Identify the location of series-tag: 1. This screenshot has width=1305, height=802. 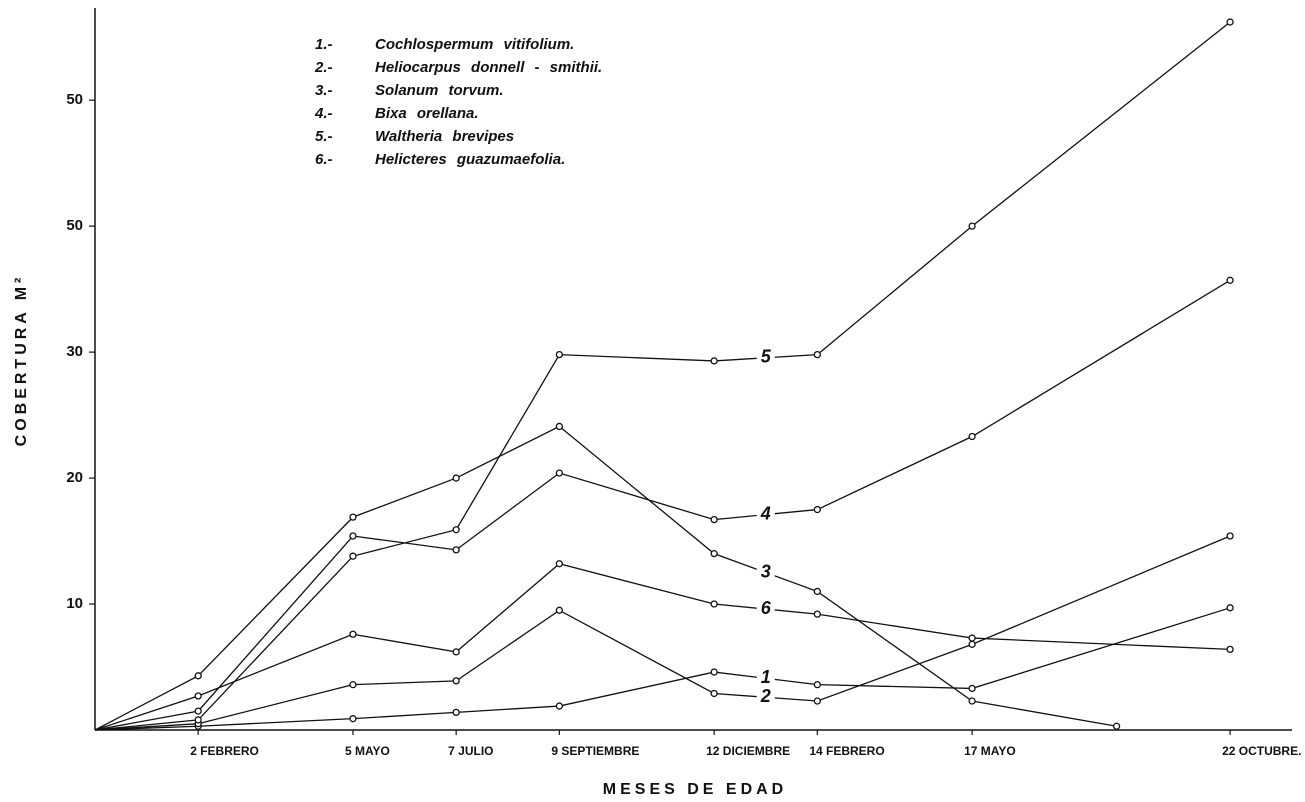
(766, 677).